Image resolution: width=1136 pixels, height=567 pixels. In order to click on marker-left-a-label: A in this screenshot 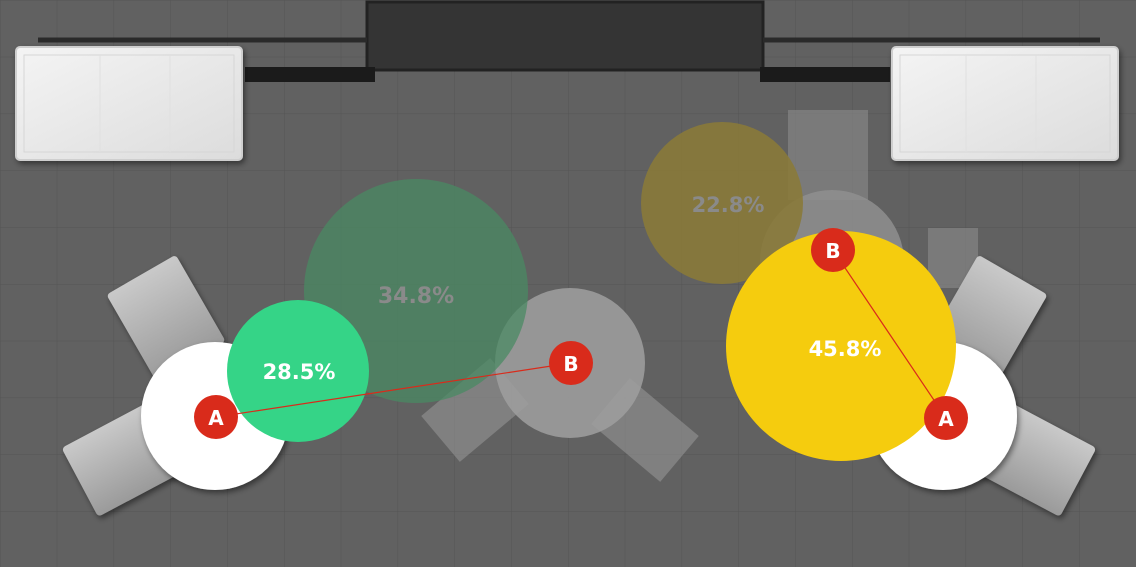, I will do `click(216, 418)`.